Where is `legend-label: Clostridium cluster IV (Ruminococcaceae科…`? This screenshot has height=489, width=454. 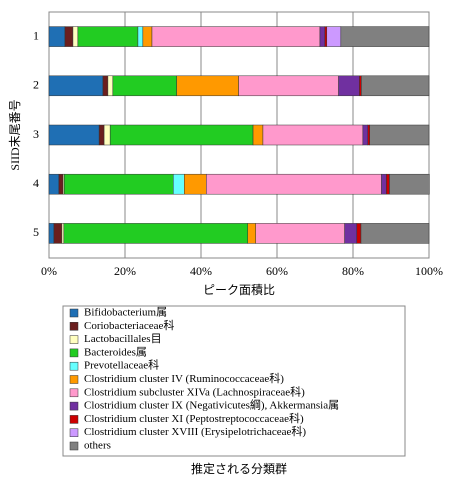 legend-label: Clostridium cluster IV (Ruminococcaceae科… is located at coordinates (184, 378).